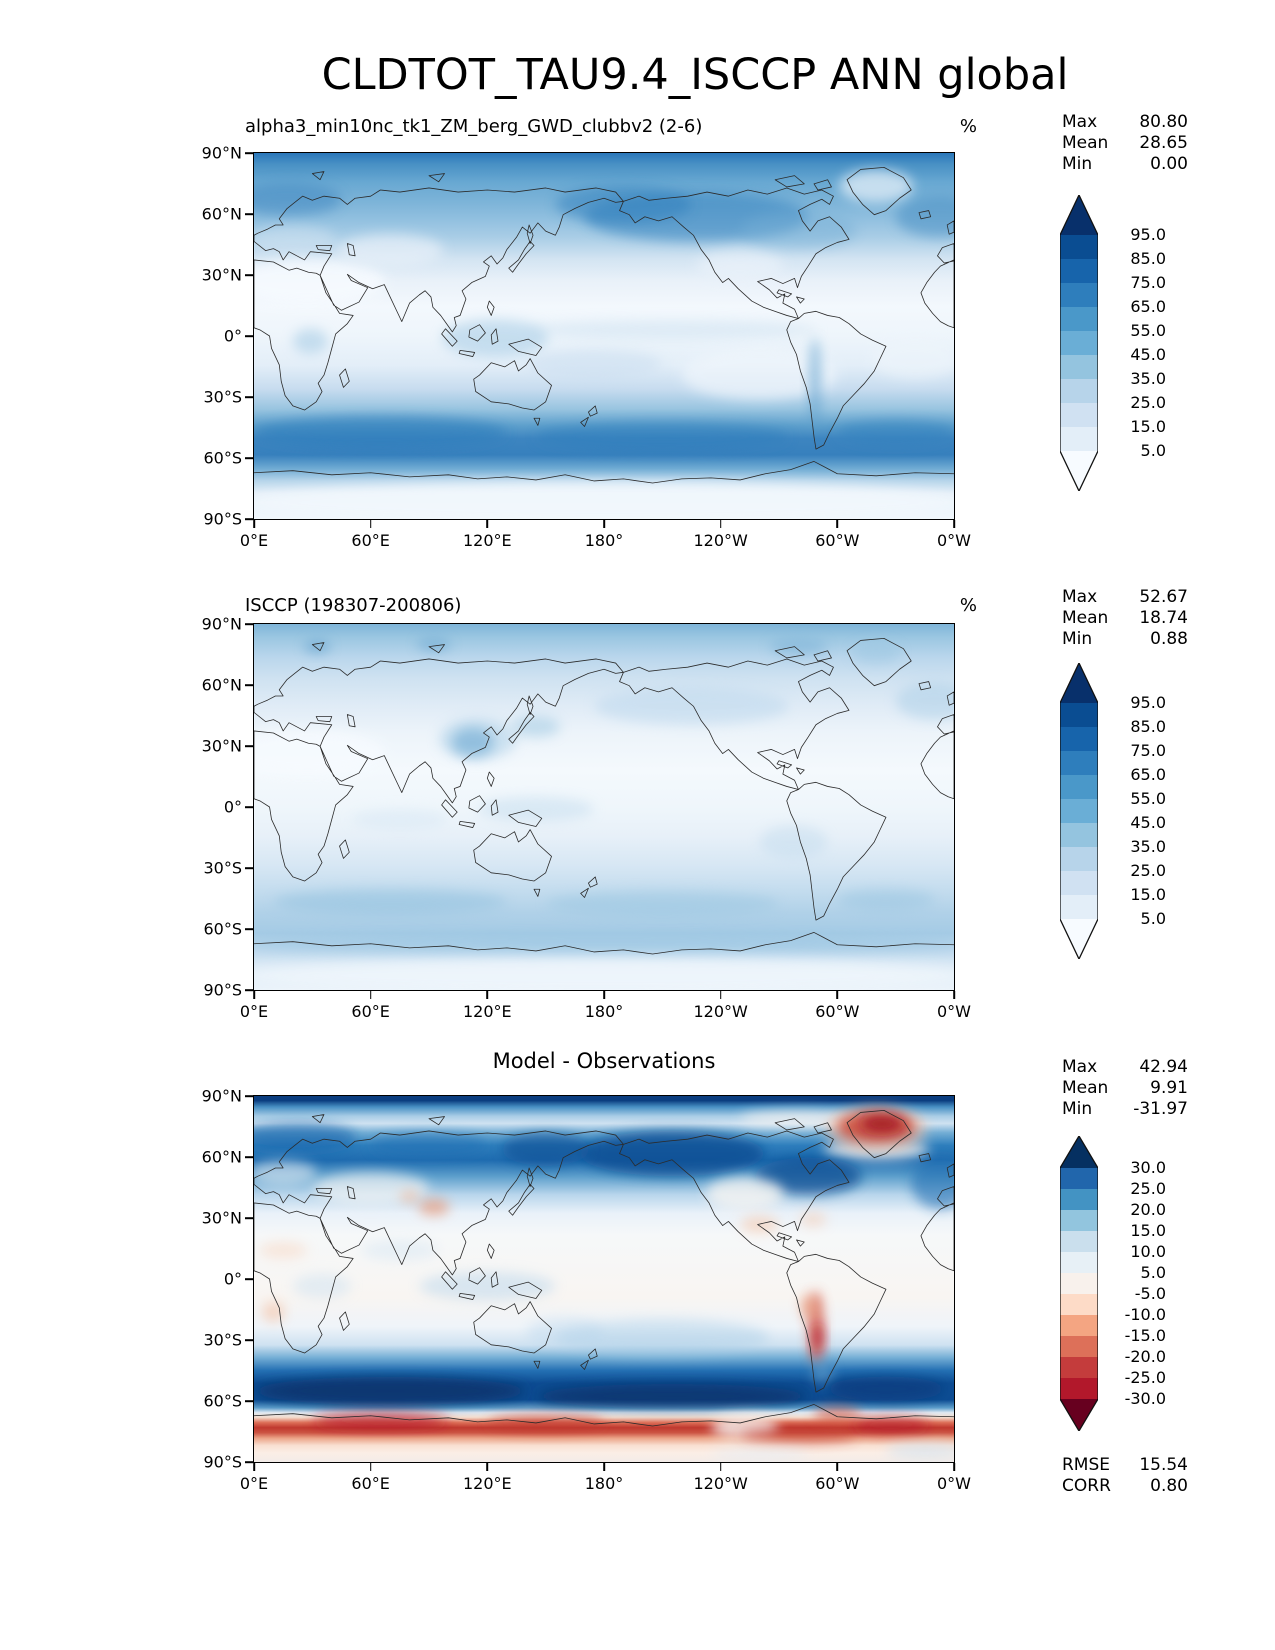 The width and height of the screenshot is (1275, 1650). I want to click on lat-tick-label: 0°, so click(232, 336).